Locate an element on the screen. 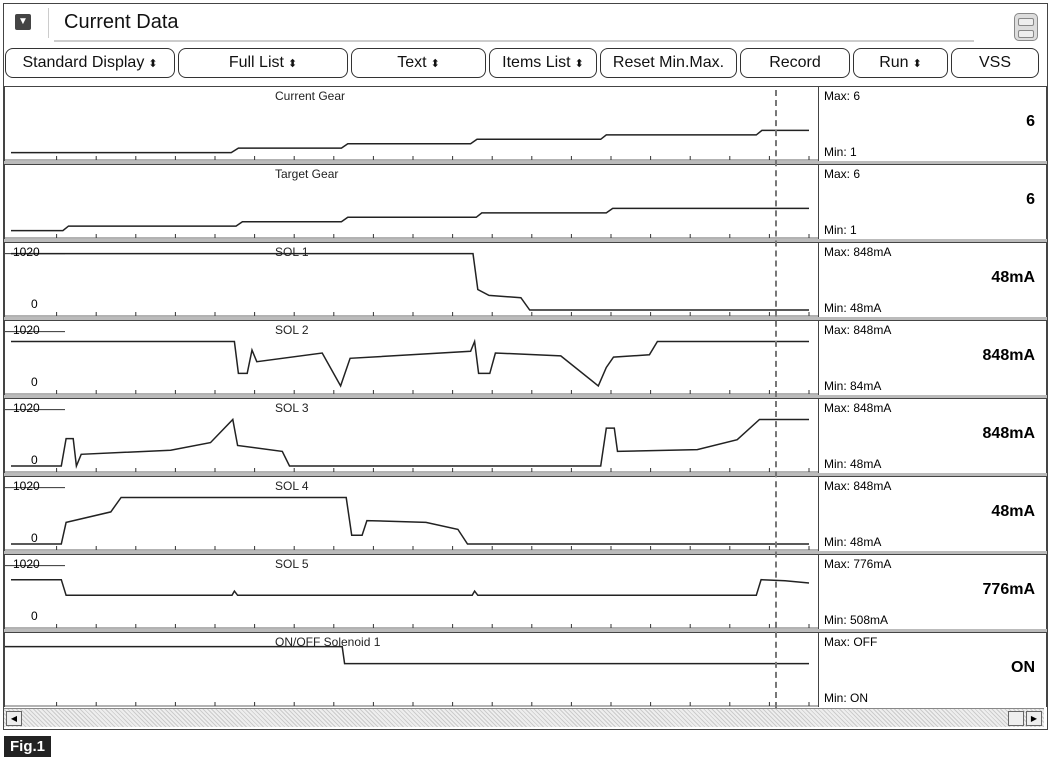 This screenshot has width=1050, height=766. arrow-right-icon: ▶ is located at coordinates (1034, 718).